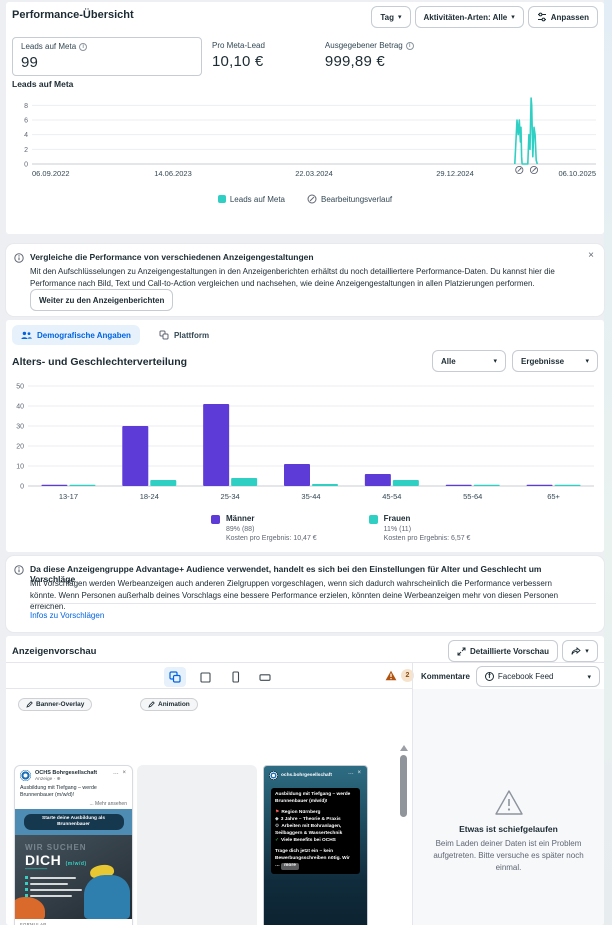 The image size is (612, 925). What do you see at coordinates (277, 812) in the screenshot?
I see `story-line-icon: ⚑` at bounding box center [277, 812].